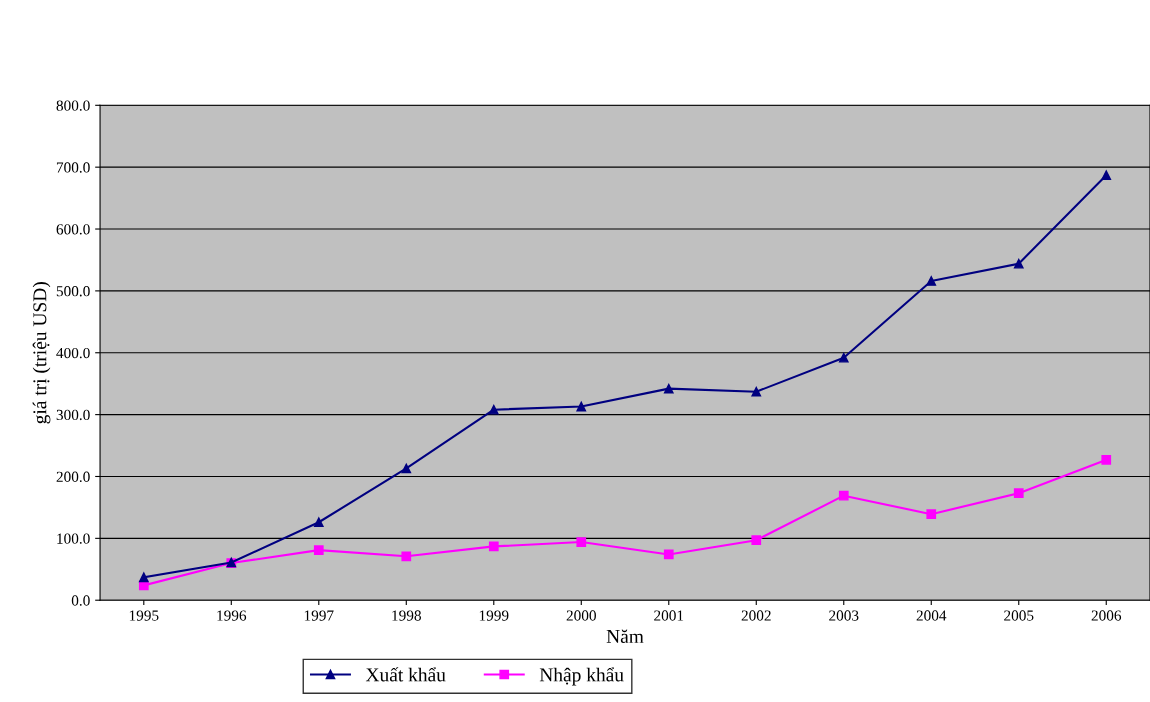  Describe the element at coordinates (669, 615) in the screenshot. I see `x-tick-label: 2001` at that location.